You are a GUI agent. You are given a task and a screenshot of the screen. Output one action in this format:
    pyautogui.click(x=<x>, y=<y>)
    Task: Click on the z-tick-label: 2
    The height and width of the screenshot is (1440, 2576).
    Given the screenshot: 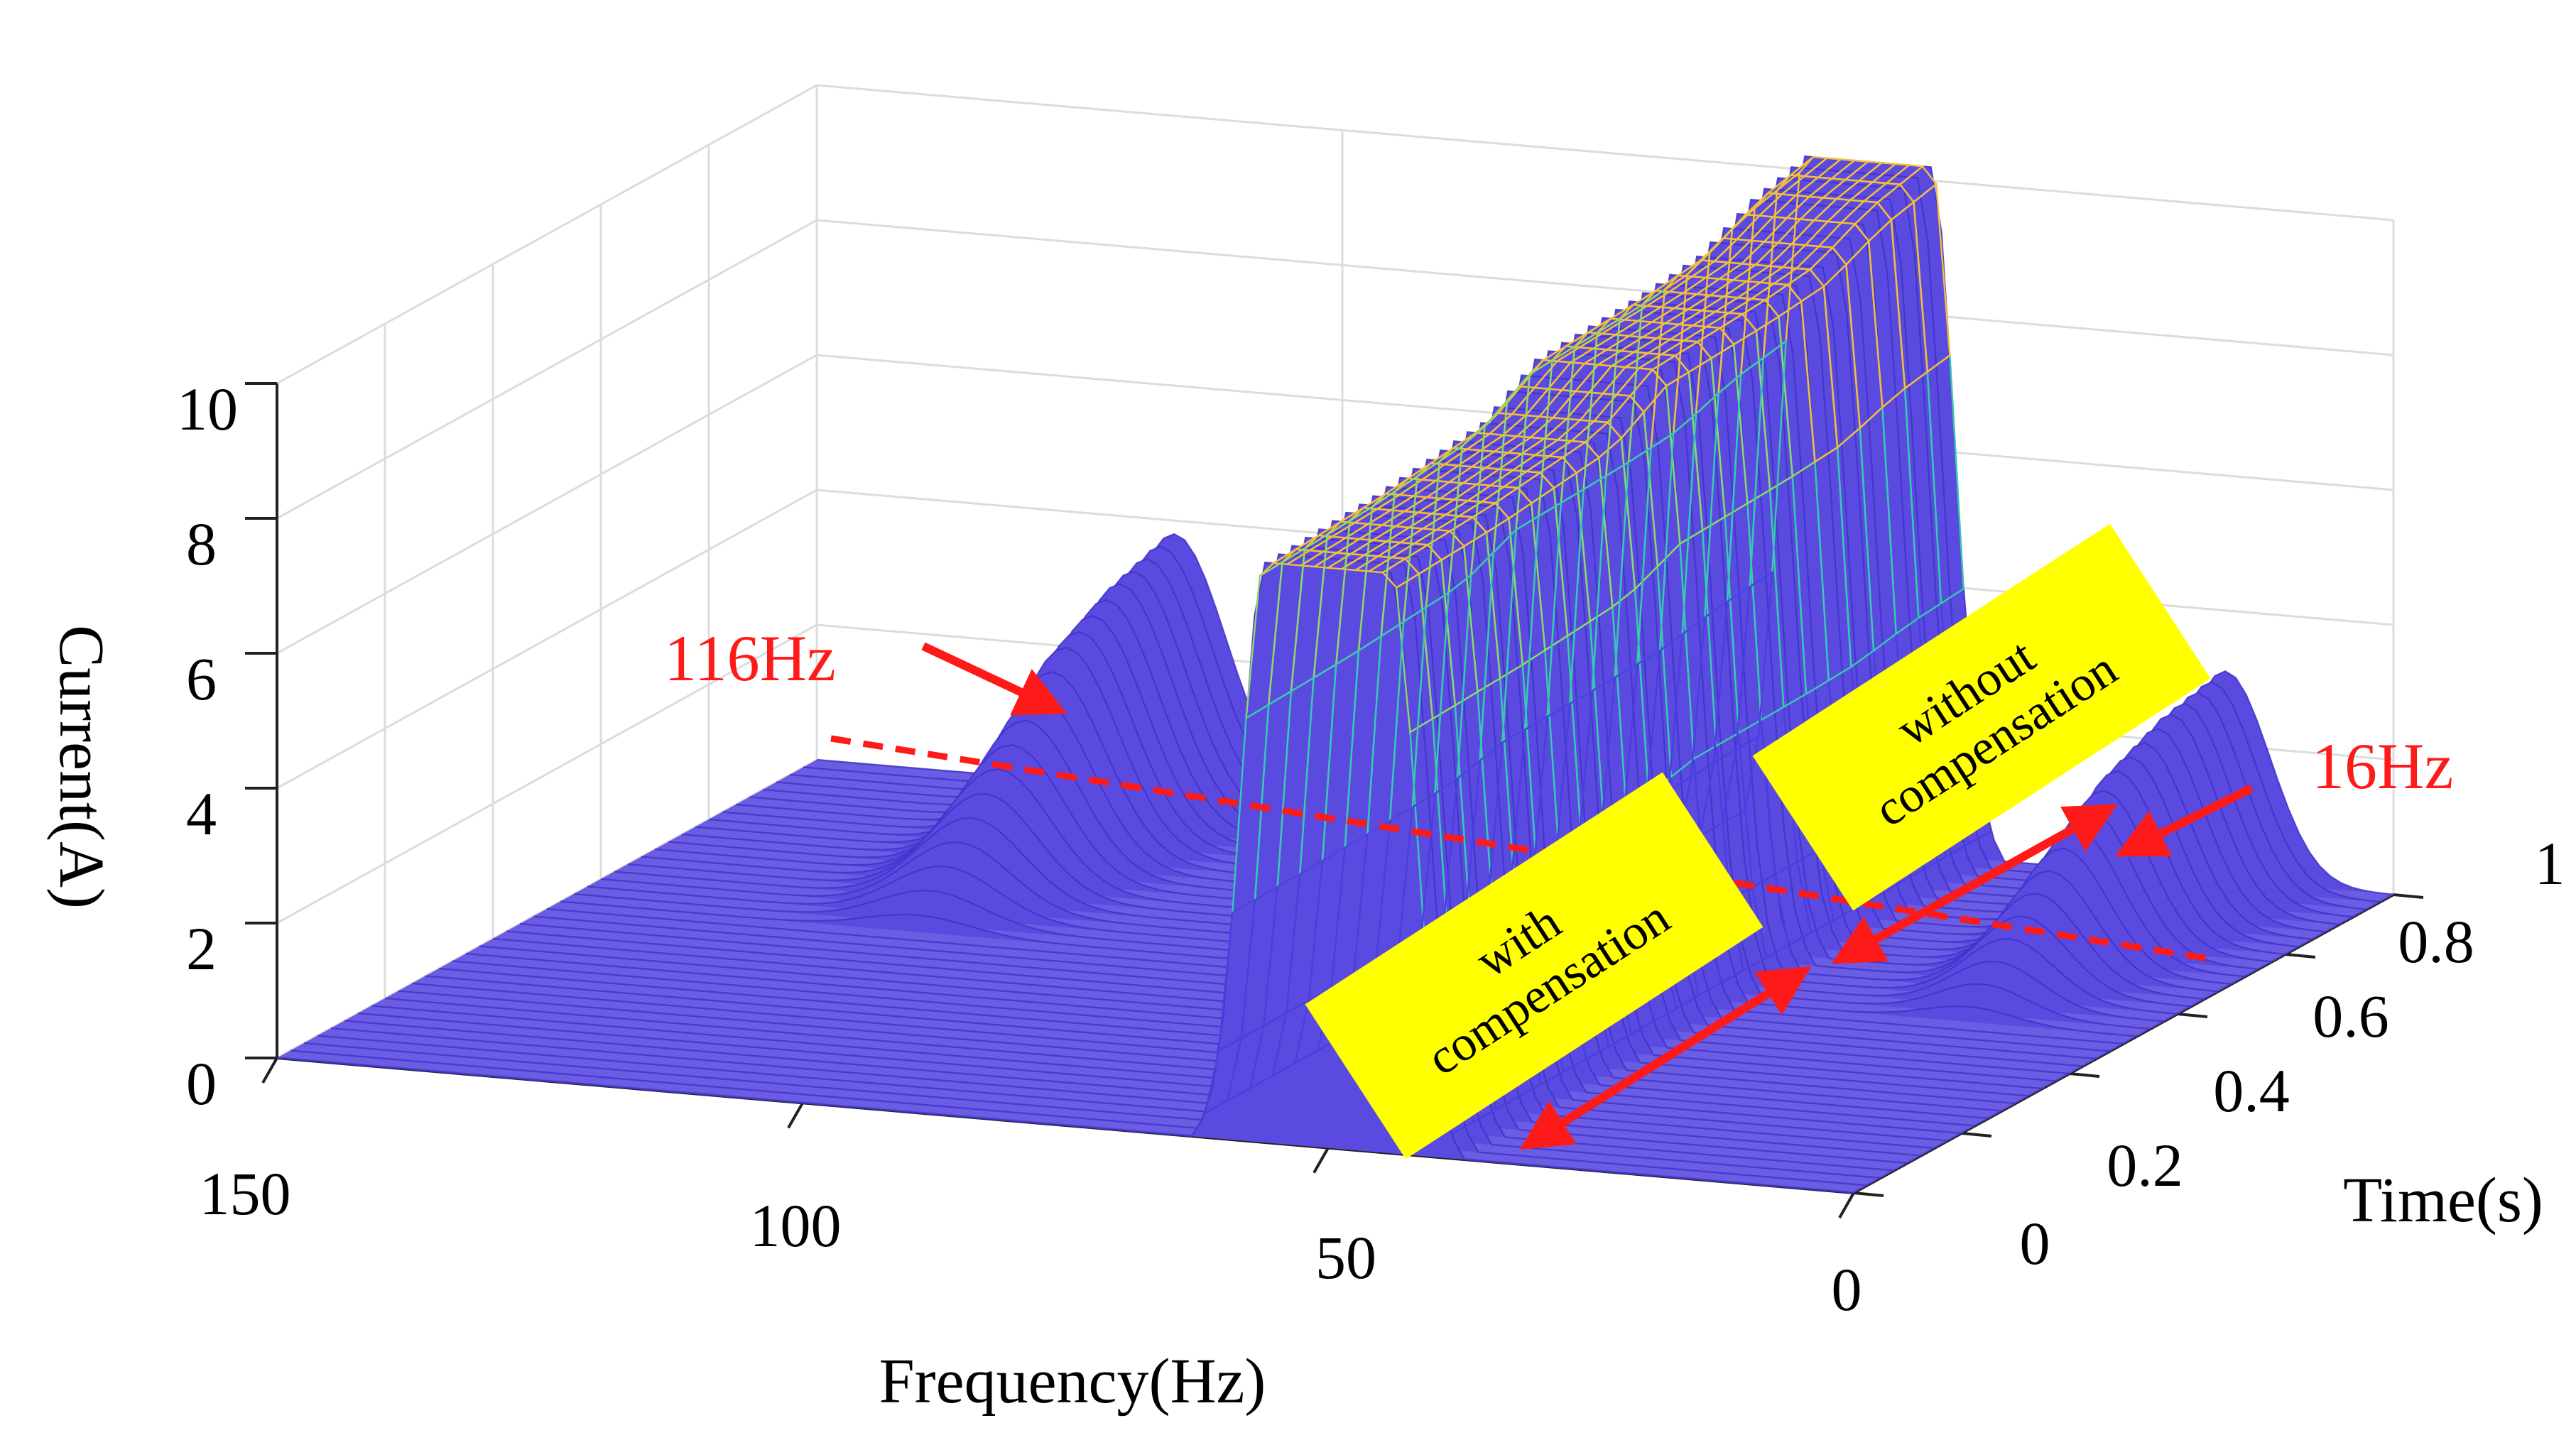 What is the action you would take?
    pyautogui.click(x=202, y=949)
    